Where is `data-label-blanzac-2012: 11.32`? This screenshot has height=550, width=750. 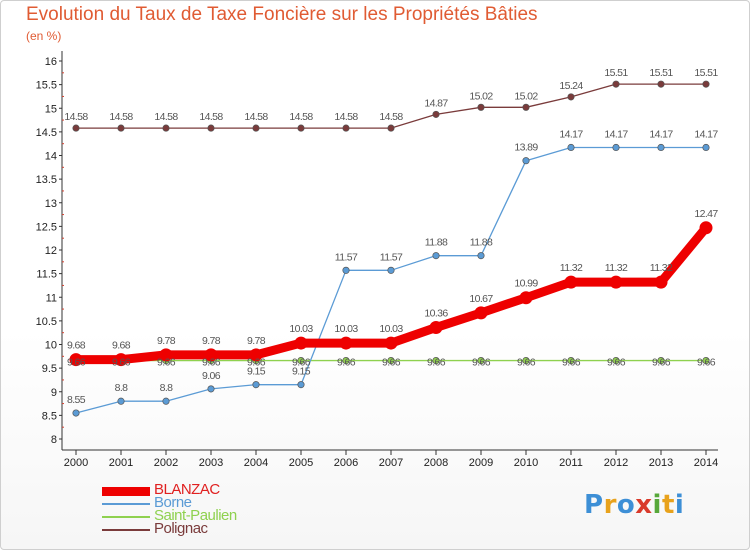
data-label-blanzac-2012: 11.32 is located at coordinates (616, 268).